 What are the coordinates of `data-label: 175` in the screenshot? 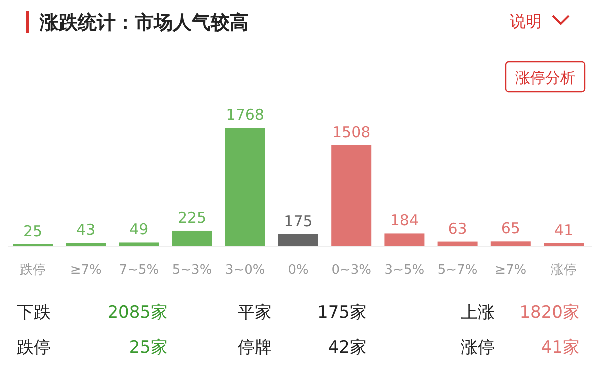 It's located at (298, 221).